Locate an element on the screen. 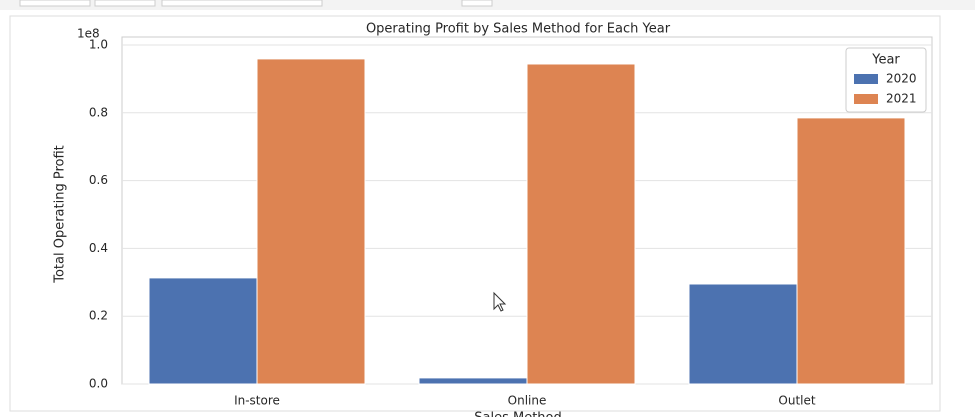  x-axis-label: Sales Method is located at coordinates (518, 414).